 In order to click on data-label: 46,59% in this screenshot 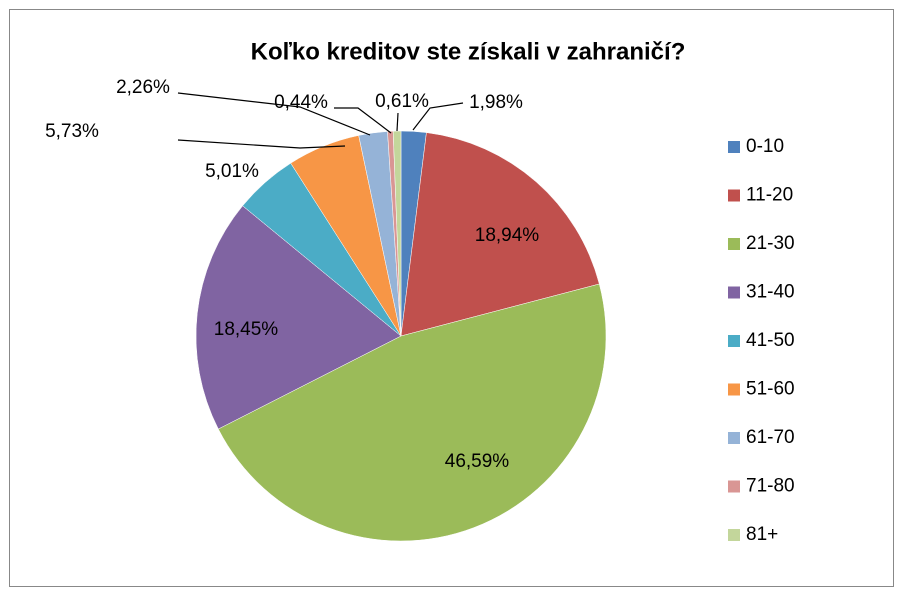, I will do `click(477, 461)`.